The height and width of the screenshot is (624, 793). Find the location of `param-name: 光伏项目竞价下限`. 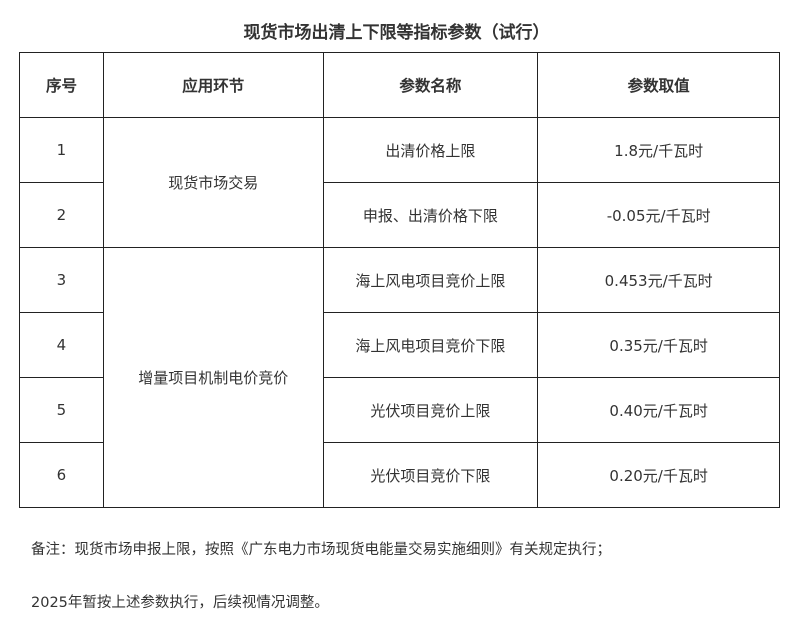

param-name: 光伏项目竞价下限 is located at coordinates (430, 475).